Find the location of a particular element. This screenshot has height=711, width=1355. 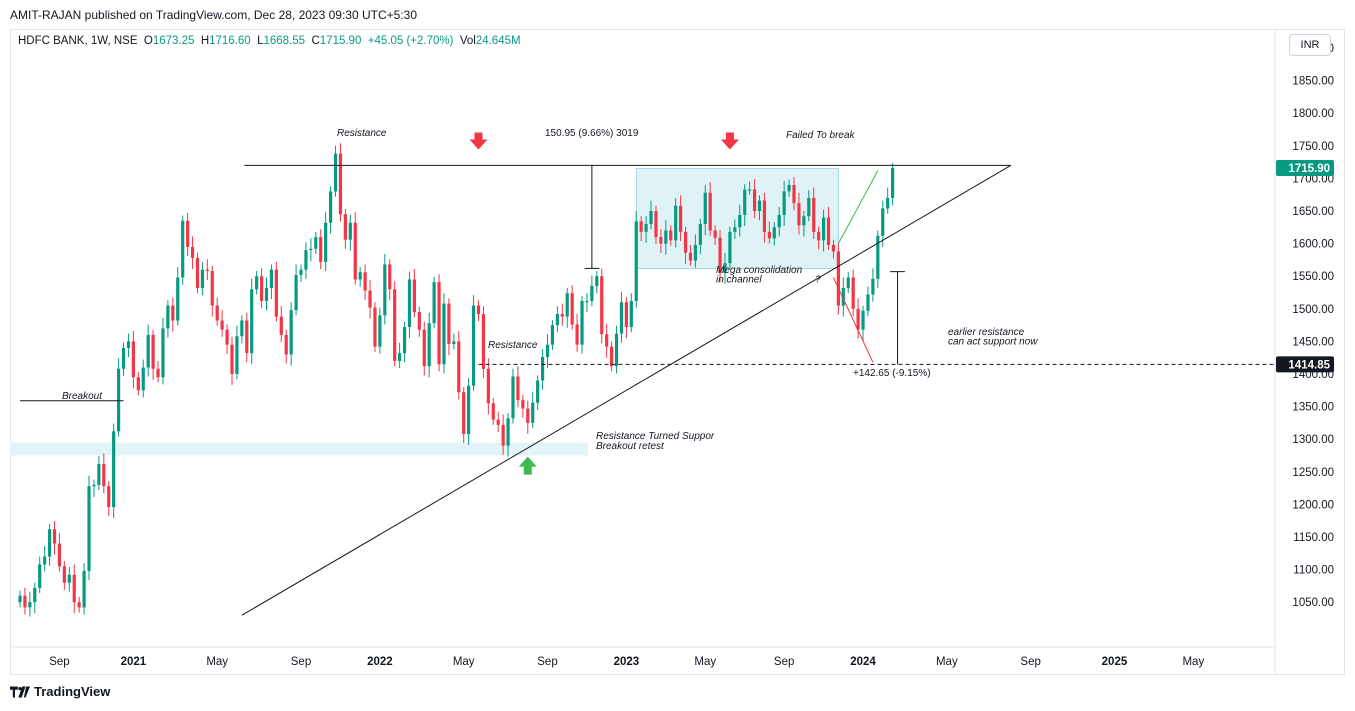

tradingview-logo: TradingView is located at coordinates (60, 691).